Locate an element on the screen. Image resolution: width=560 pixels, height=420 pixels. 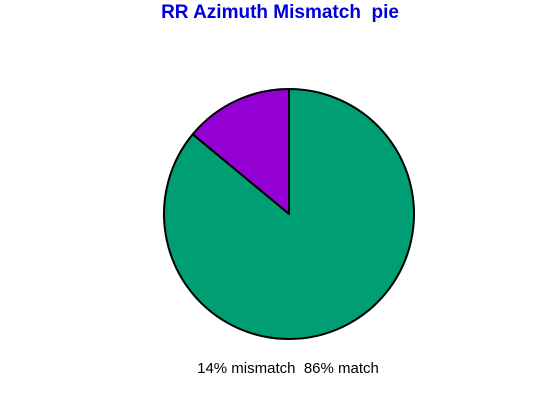
pie-slice-mismatch is located at coordinates (240, 151).